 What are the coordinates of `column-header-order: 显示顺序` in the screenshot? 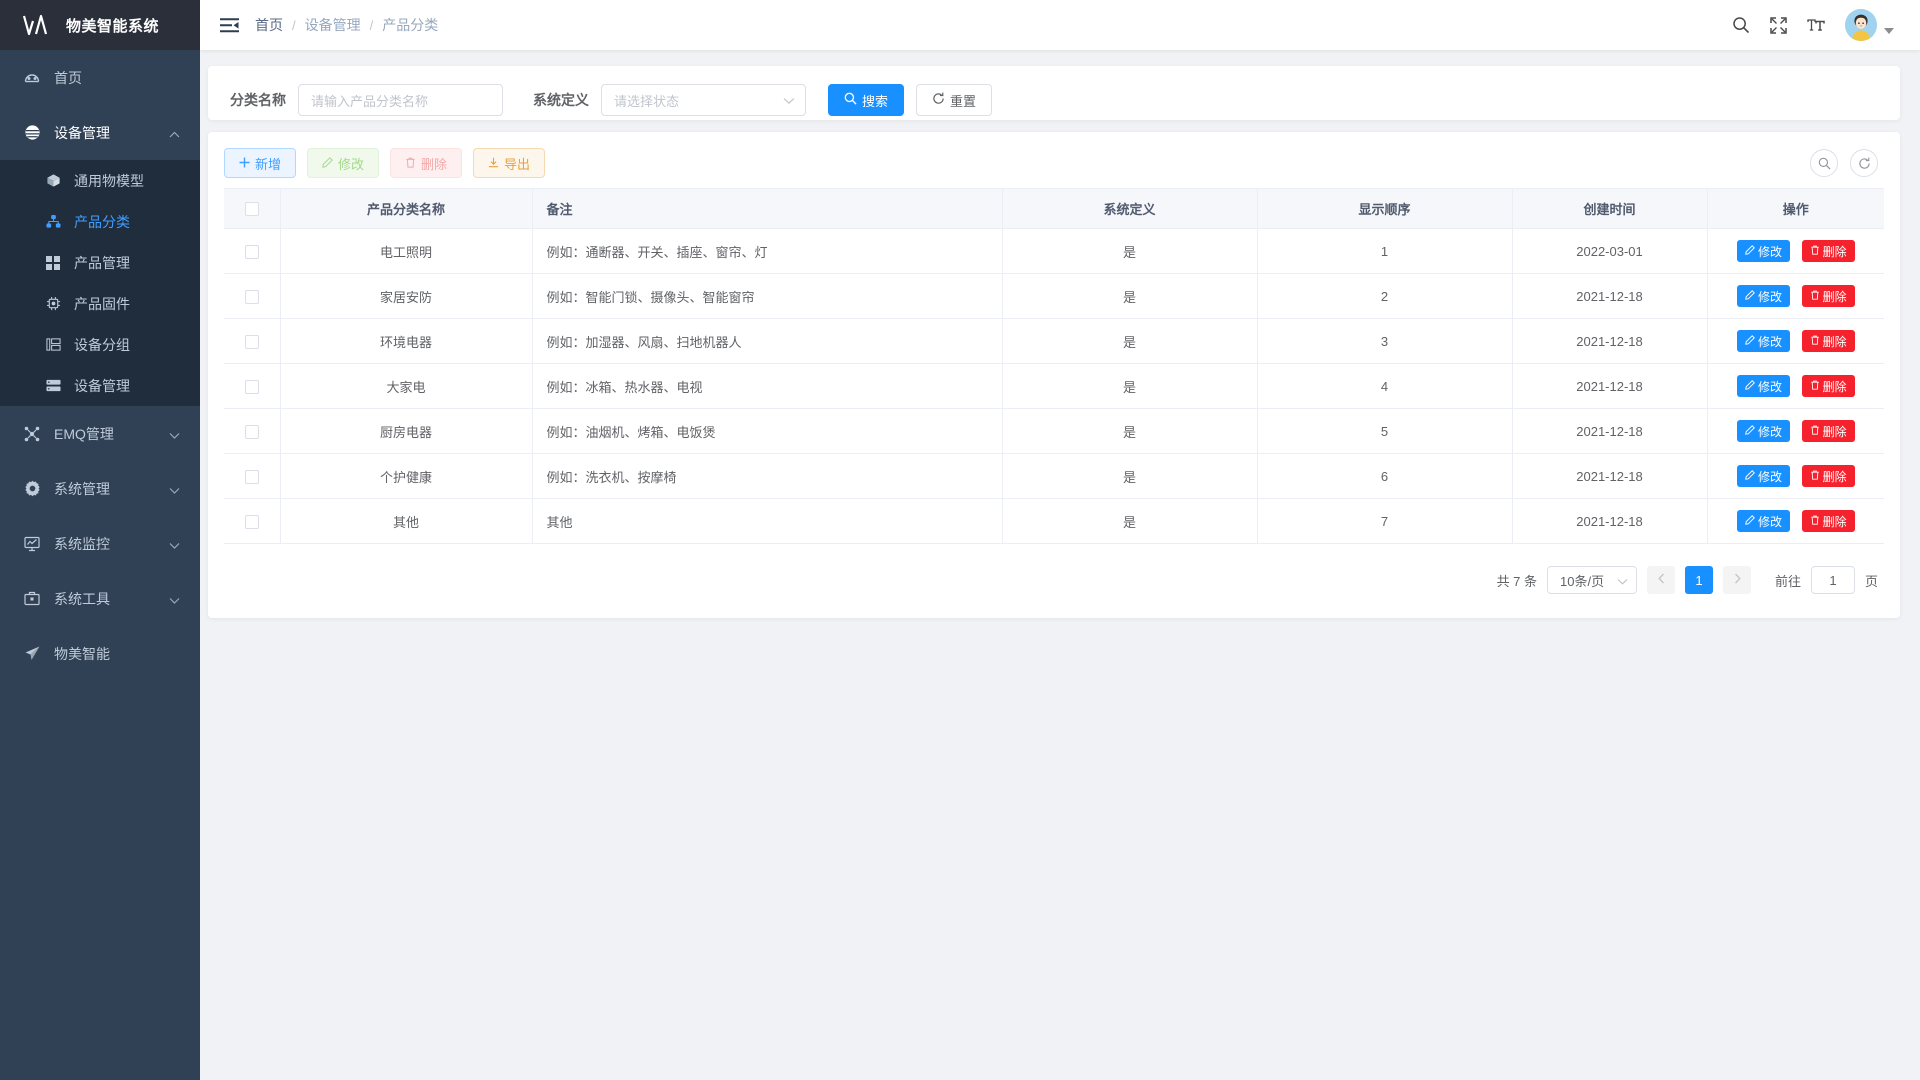 It's located at (1385, 208).